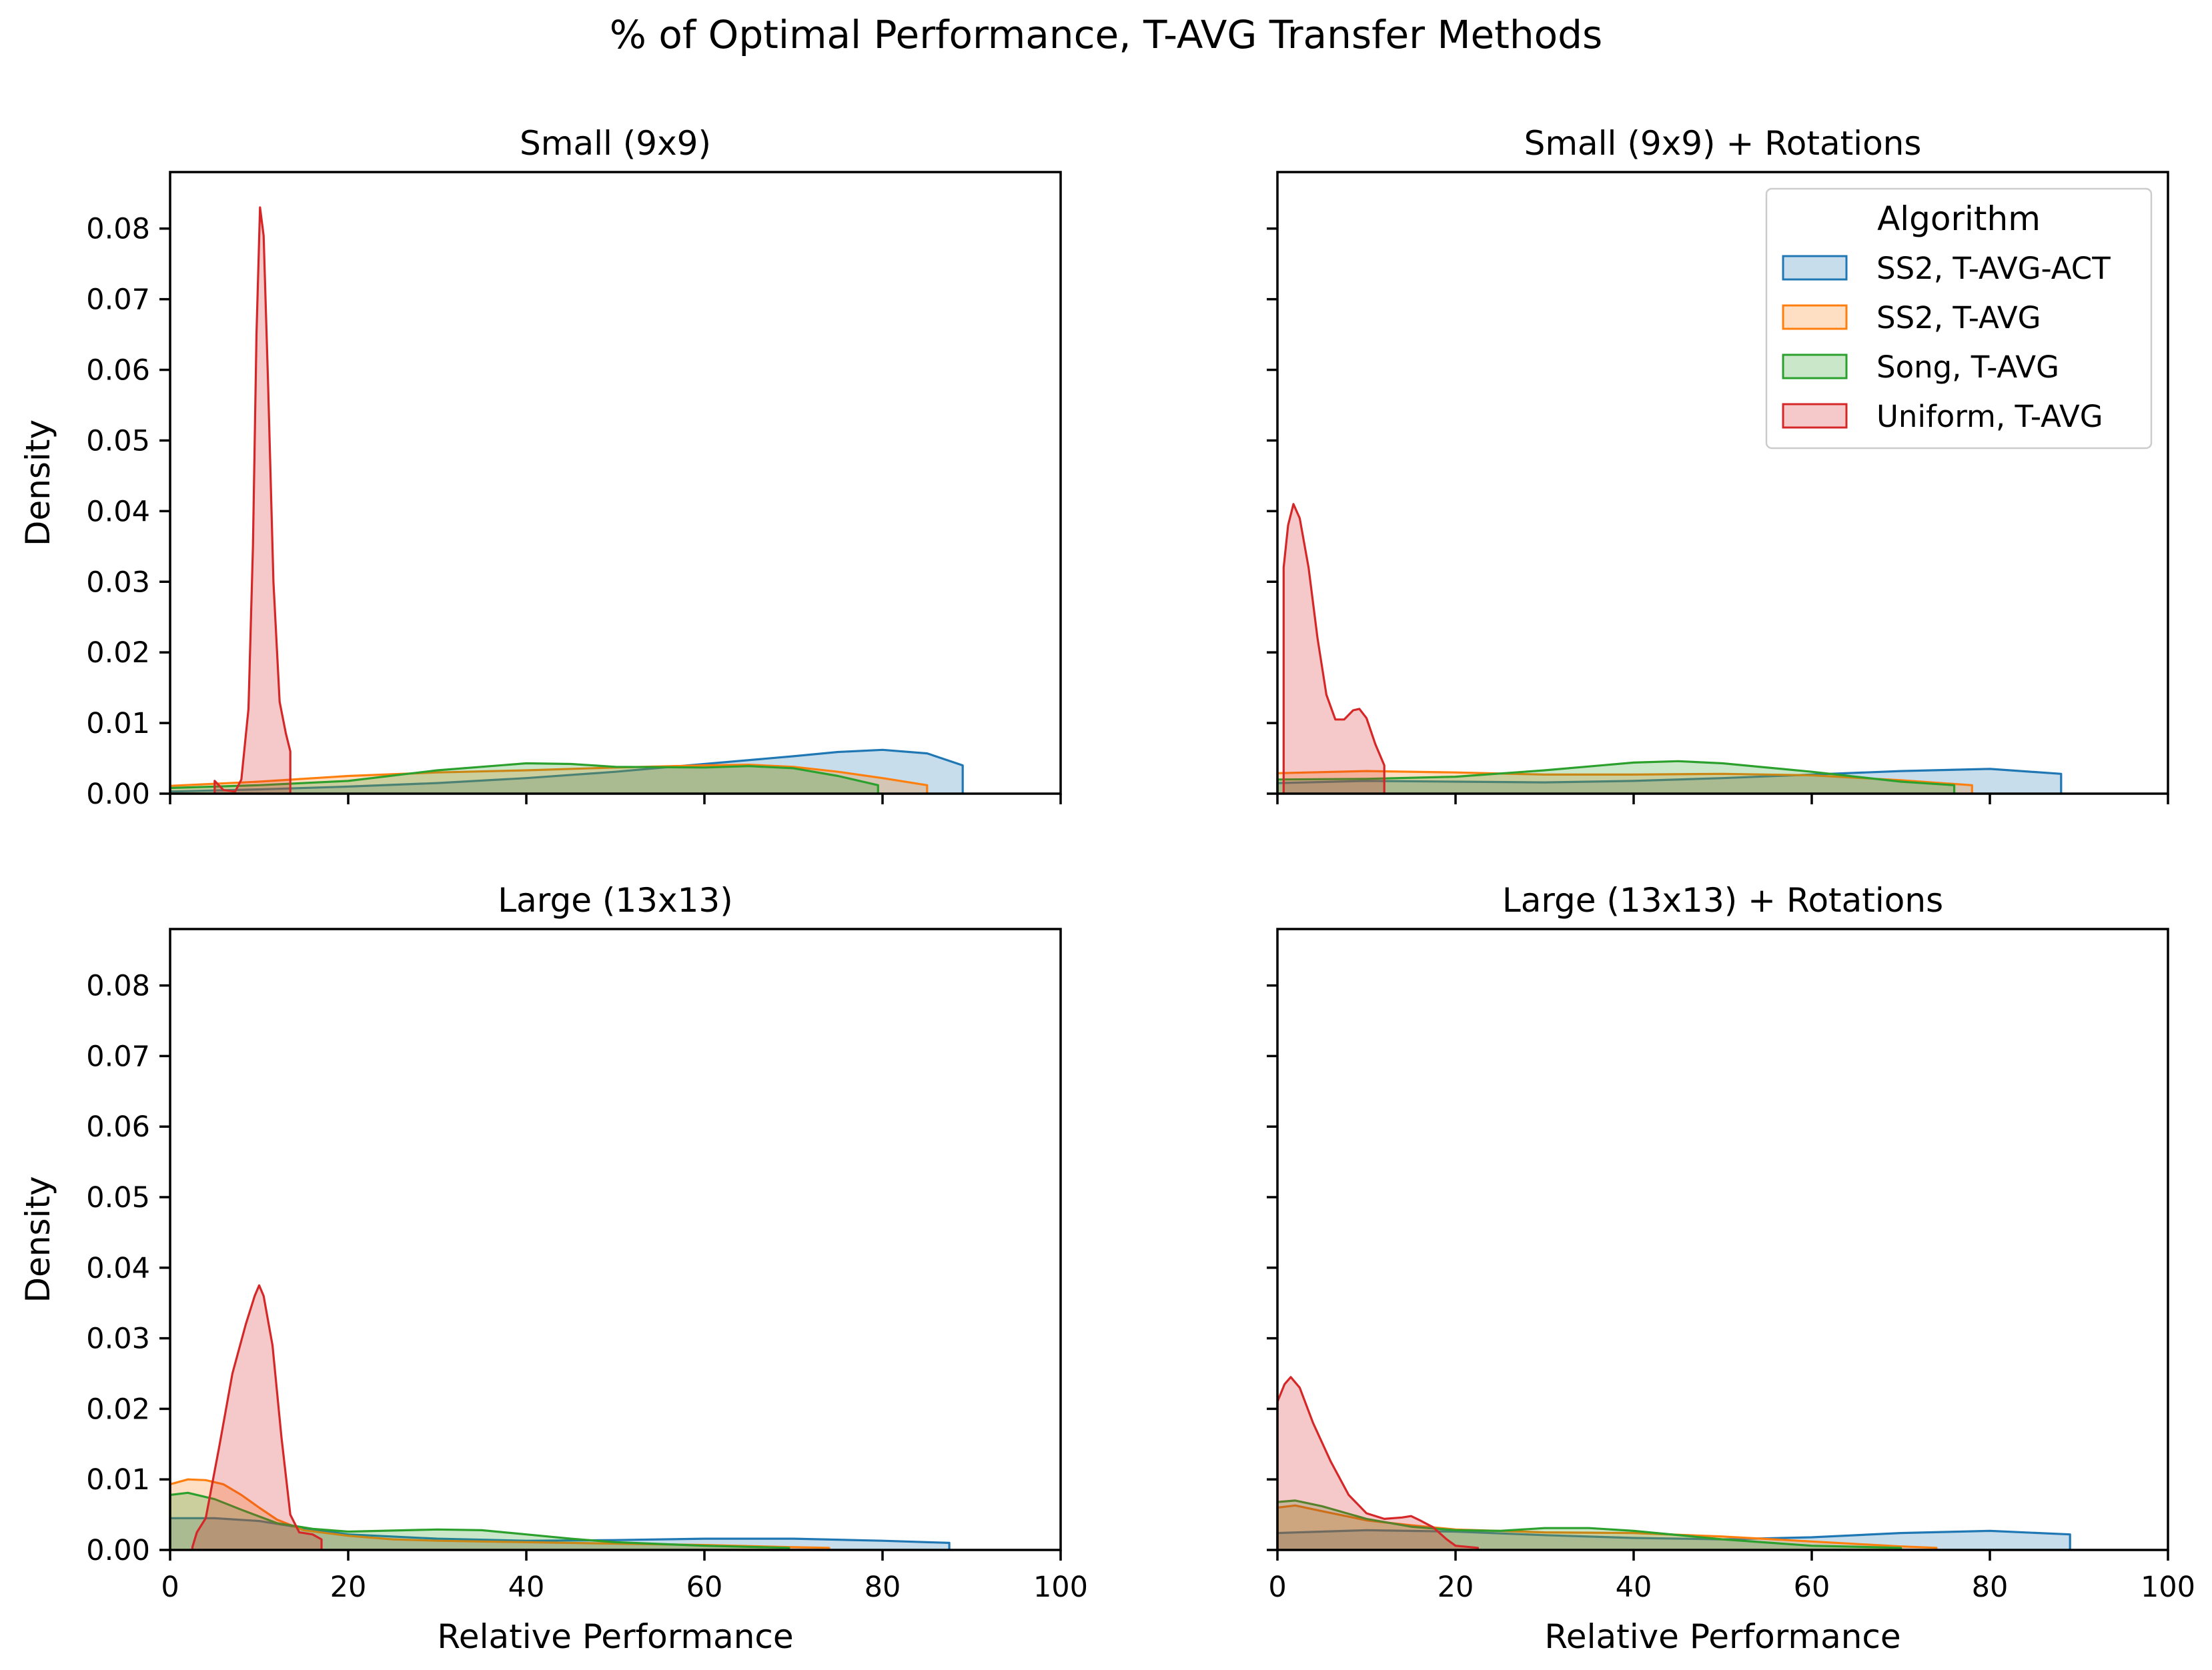 This screenshot has width=2212, height=1670. Describe the element at coordinates (1967, 367) in the screenshot. I see `legend-label-song-t-avg: Song, T-AVG` at that location.